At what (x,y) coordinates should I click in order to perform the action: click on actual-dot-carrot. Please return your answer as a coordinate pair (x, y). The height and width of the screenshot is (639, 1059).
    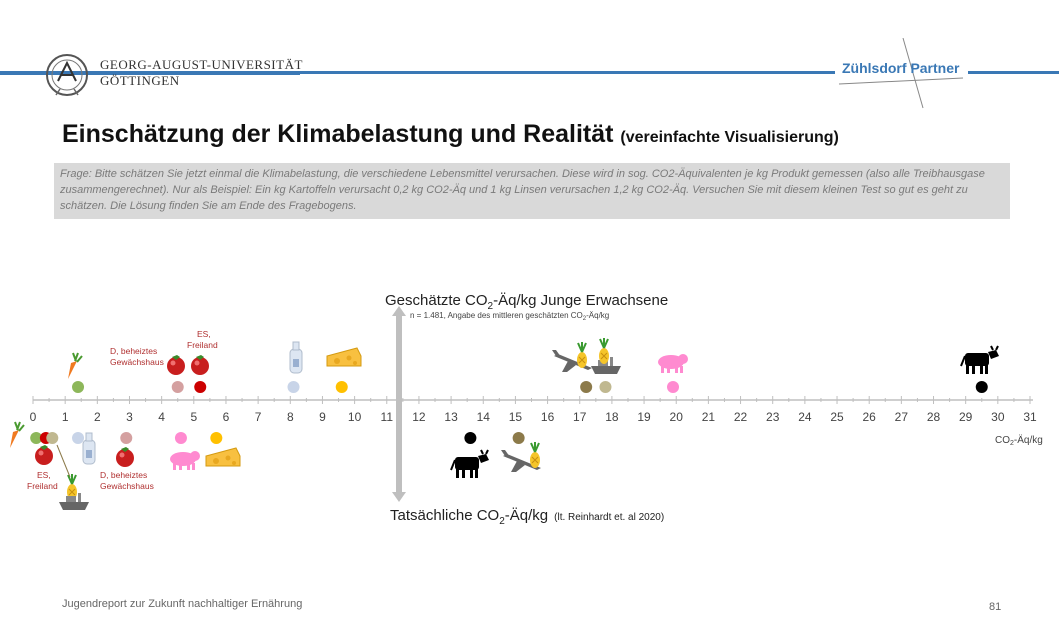
    Looking at the image, I should click on (36, 438).